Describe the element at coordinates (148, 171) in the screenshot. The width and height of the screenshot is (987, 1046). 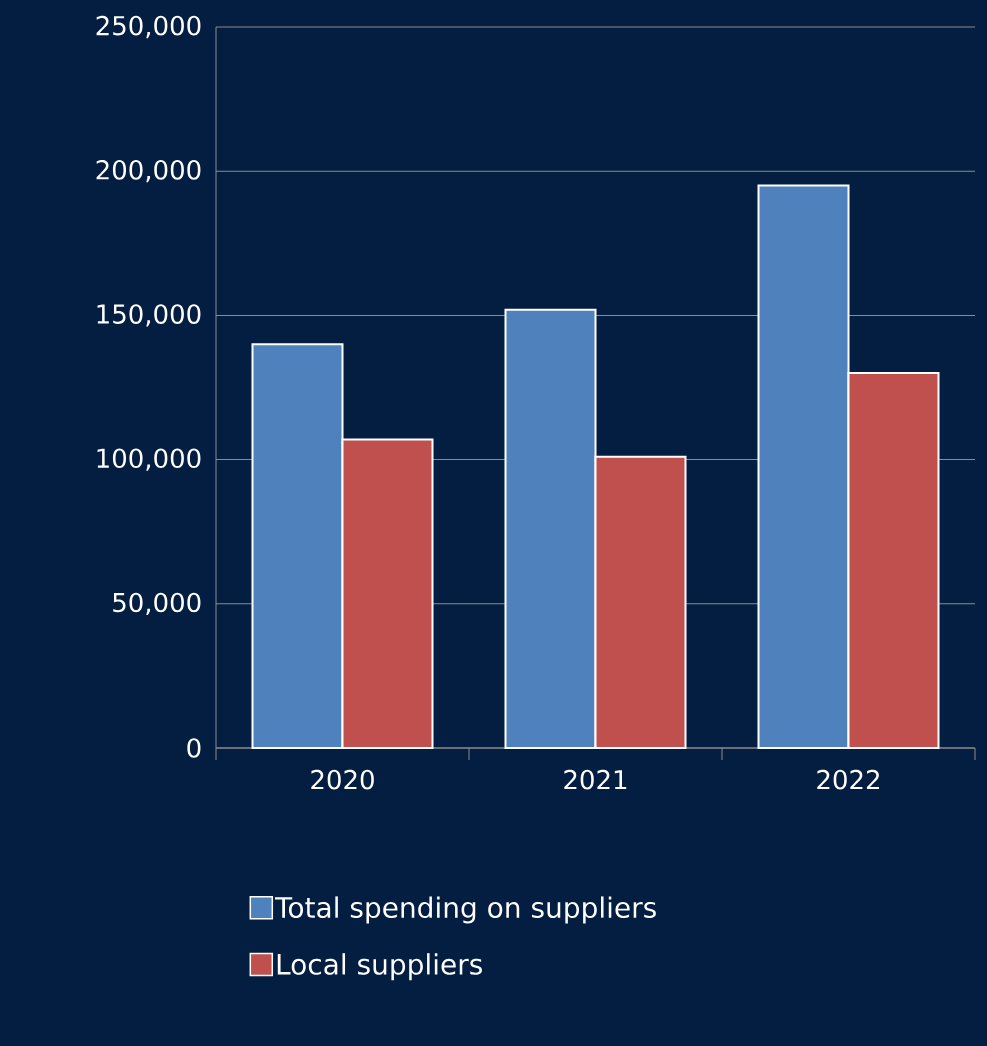
I see `y-tick-label: 200,000` at that location.